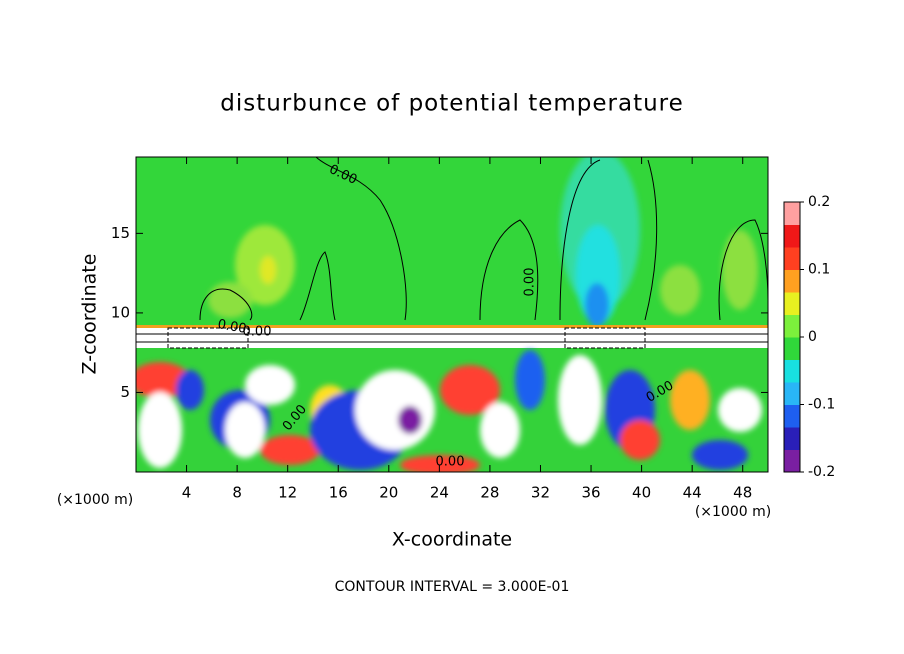  I want to click on x-tick-label: 4, so click(187, 493).